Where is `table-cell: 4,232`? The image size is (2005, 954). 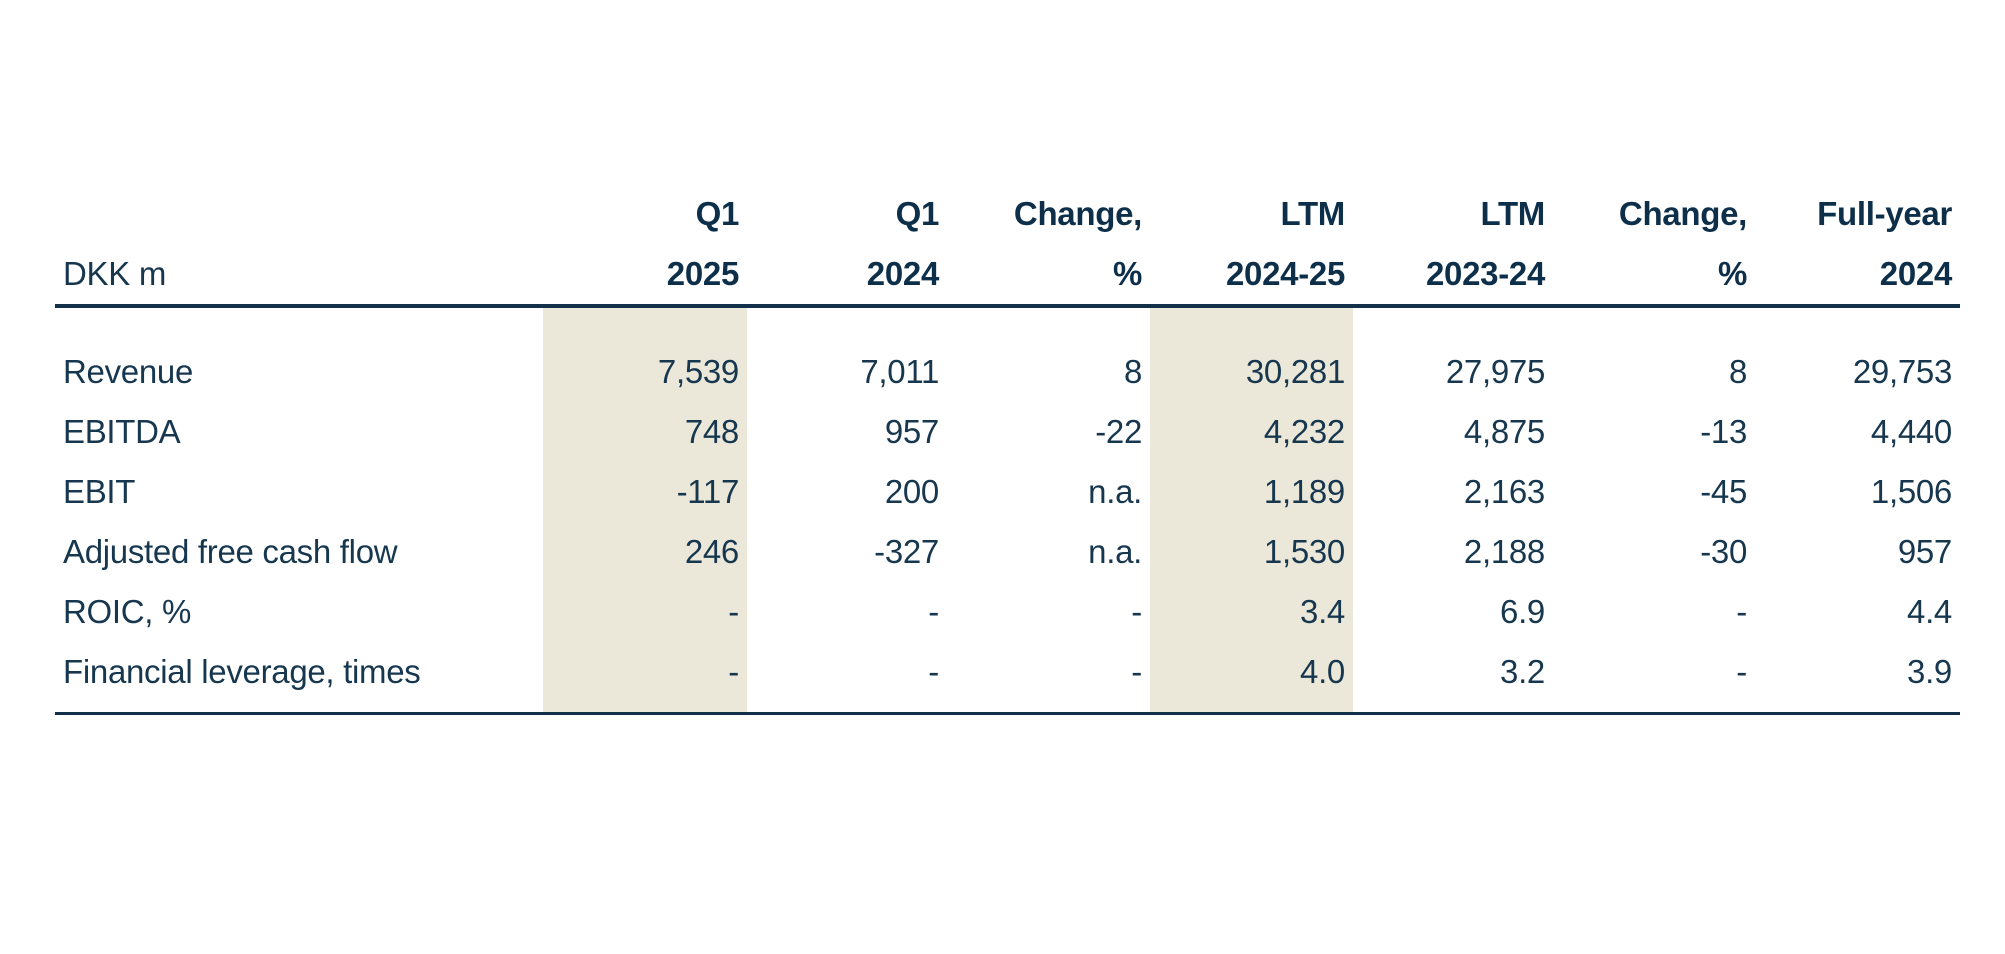 table-cell: 4,232 is located at coordinates (1304, 431).